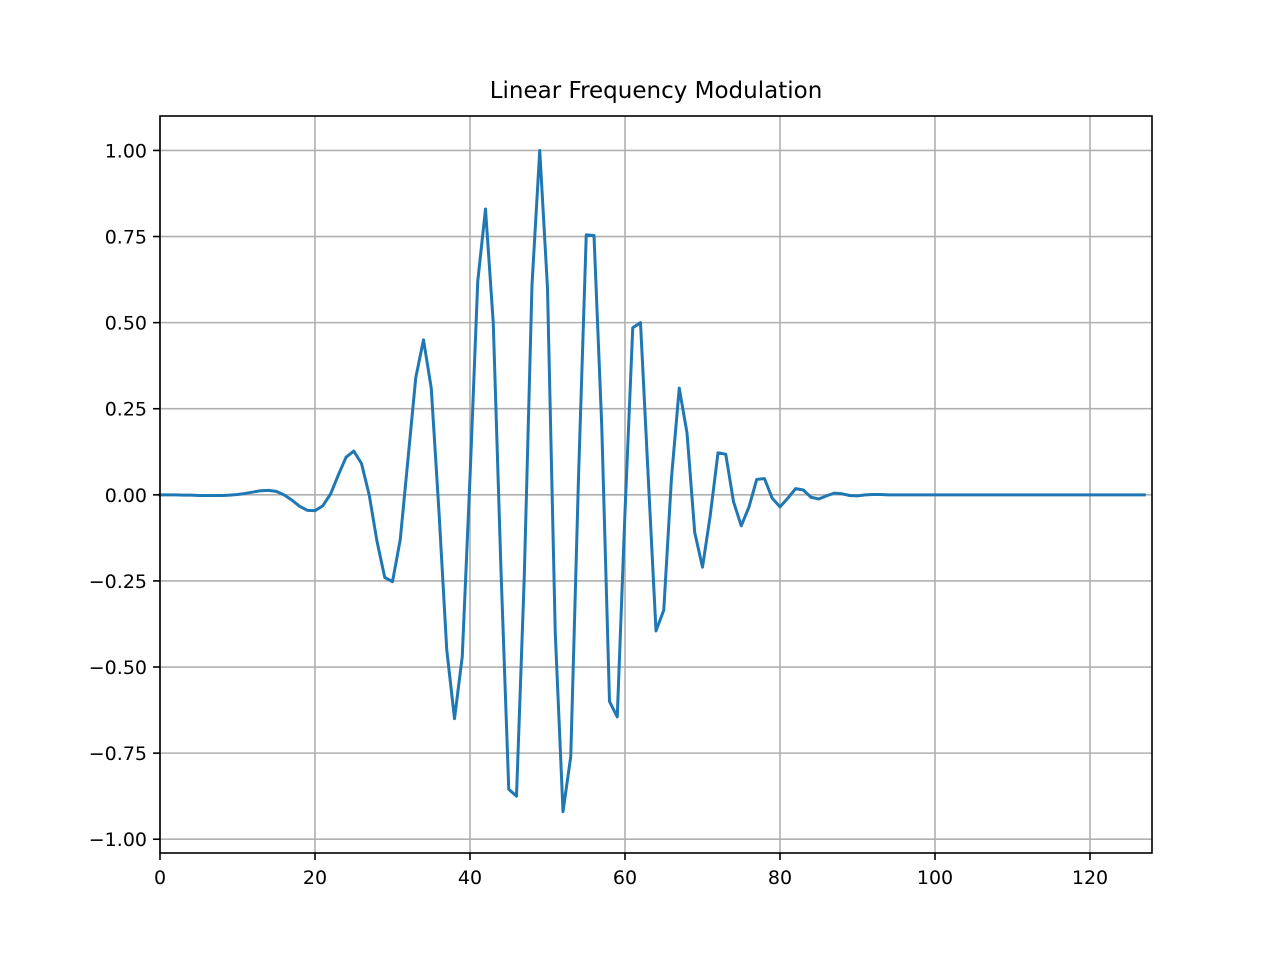 The image size is (1280, 960). What do you see at coordinates (126, 238) in the screenshot?
I see `y-tick-label: 0.75` at bounding box center [126, 238].